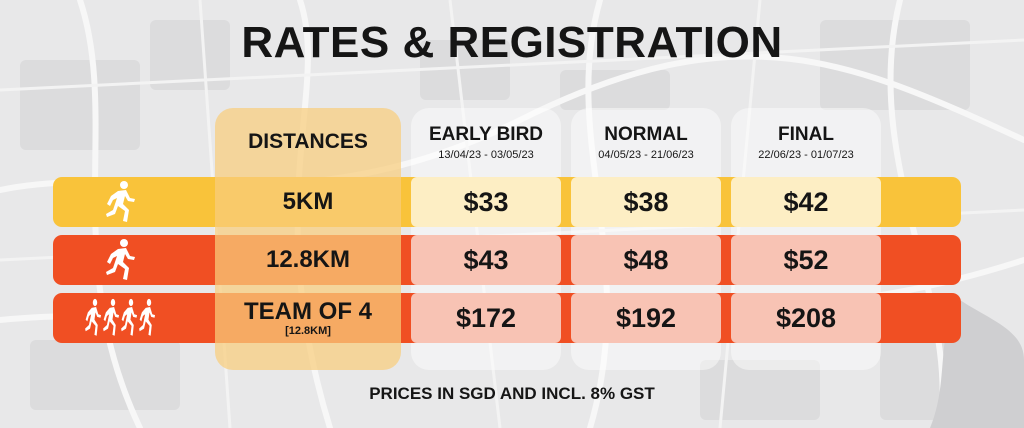 Image resolution: width=1024 pixels, height=428 pixels. What do you see at coordinates (512, 393) in the screenshot?
I see `price-note: PRICES IN SGD AND INCL. 8% GST` at bounding box center [512, 393].